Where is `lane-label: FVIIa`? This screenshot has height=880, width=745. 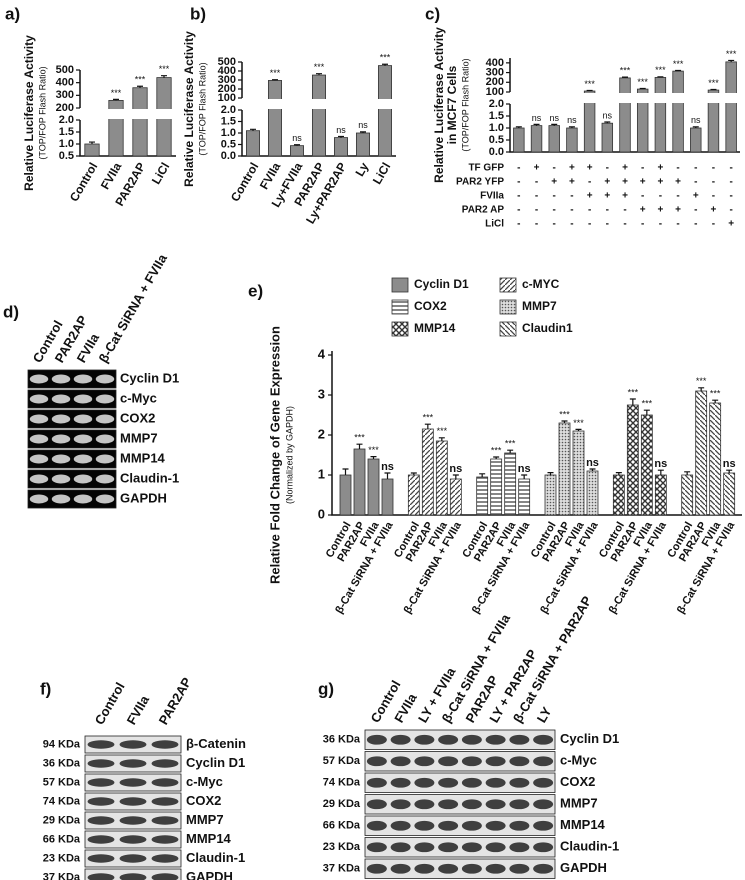
lane-label: FVIIa is located at coordinates (138, 709).